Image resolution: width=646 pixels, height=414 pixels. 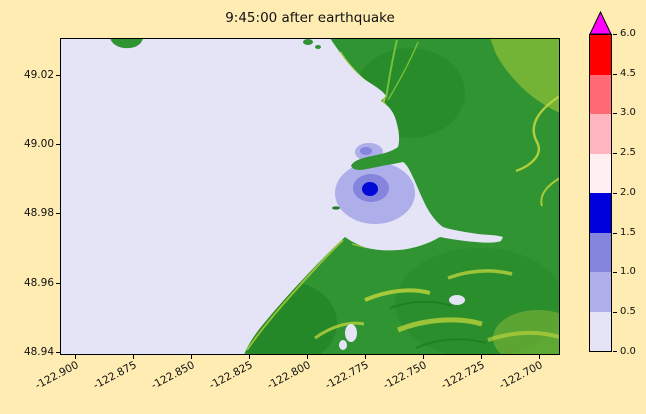 I want to click on x-tick-label: -122.900, so click(x=57, y=375).